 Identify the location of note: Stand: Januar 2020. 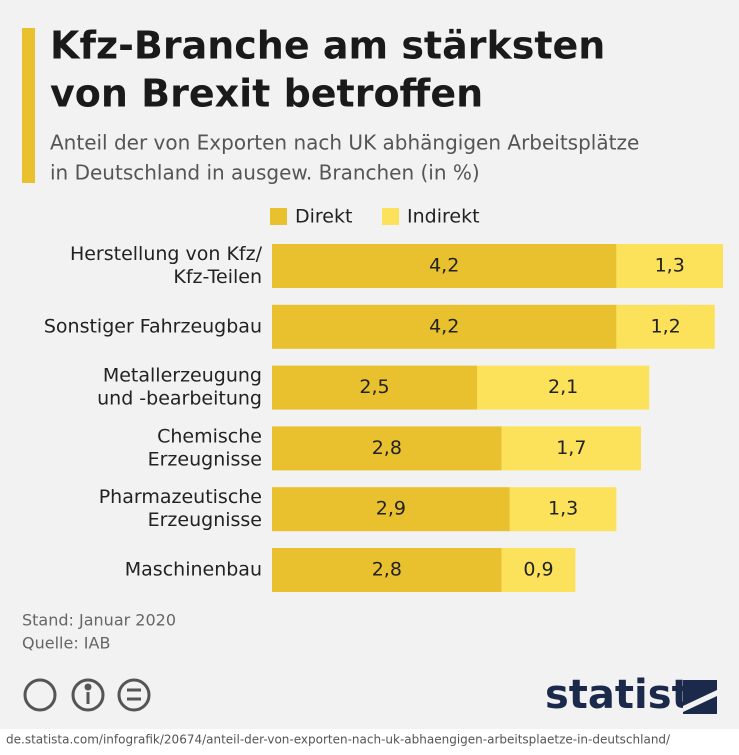
(99, 620).